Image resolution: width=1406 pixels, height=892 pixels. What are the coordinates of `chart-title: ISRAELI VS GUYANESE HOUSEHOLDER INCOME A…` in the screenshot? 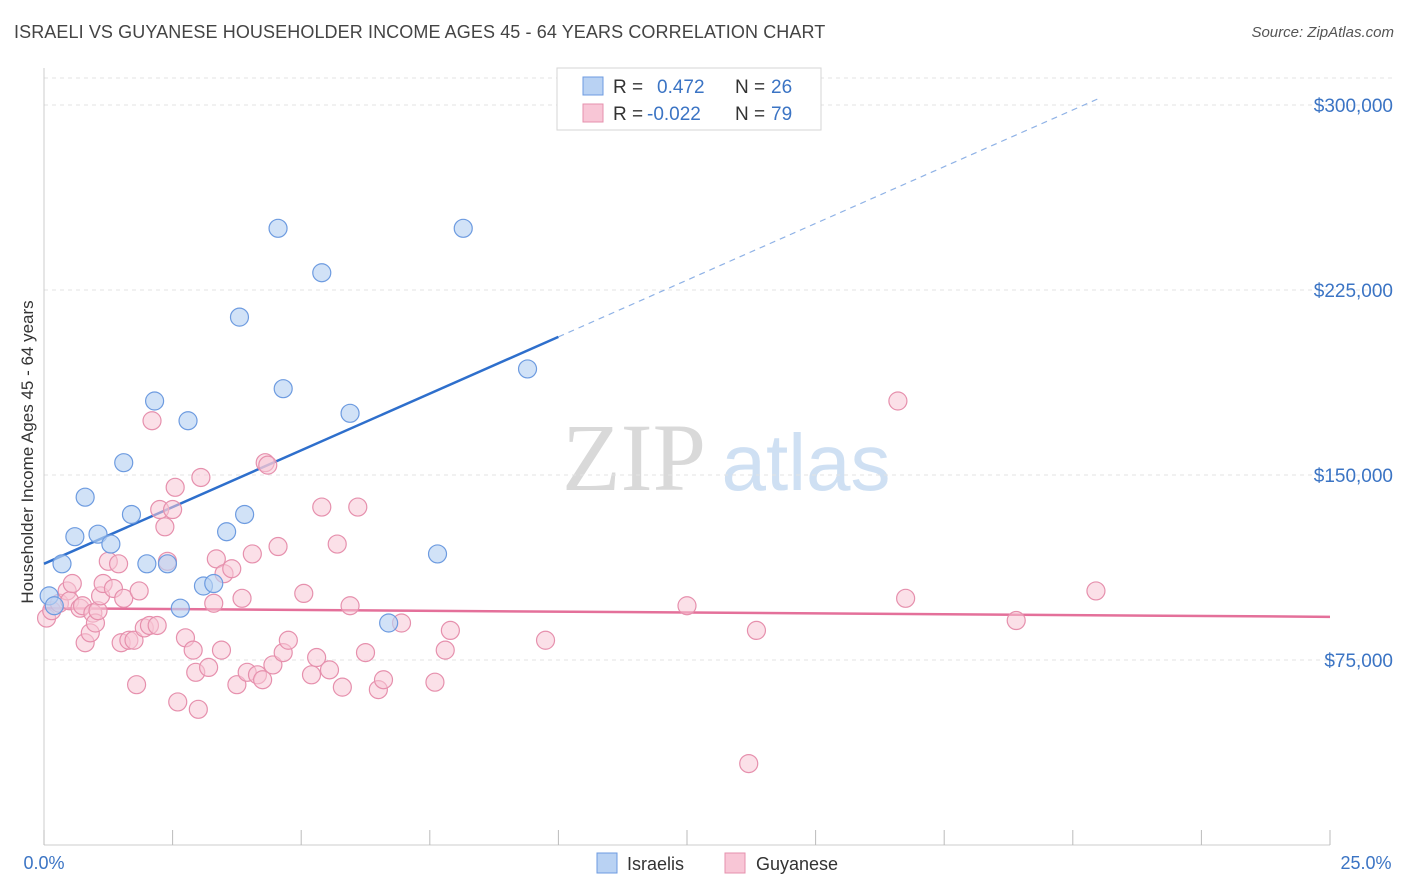 It's located at (420, 32).